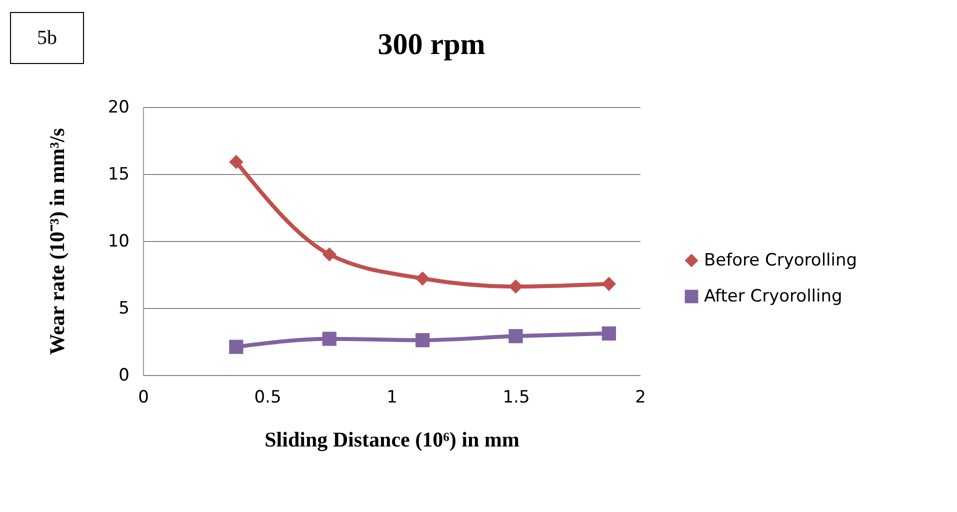  I want to click on x-tick-label: 0.5, so click(268, 398).